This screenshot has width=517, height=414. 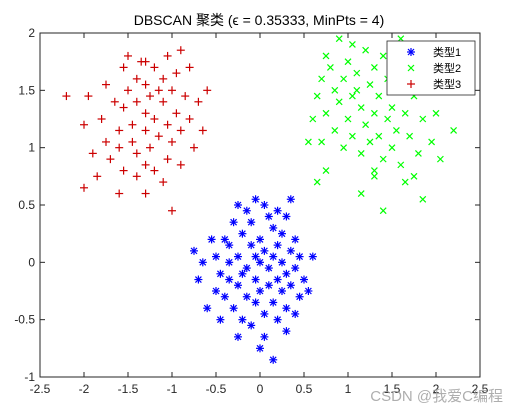 I want to click on x-tick-label: 0, so click(x=260, y=389).